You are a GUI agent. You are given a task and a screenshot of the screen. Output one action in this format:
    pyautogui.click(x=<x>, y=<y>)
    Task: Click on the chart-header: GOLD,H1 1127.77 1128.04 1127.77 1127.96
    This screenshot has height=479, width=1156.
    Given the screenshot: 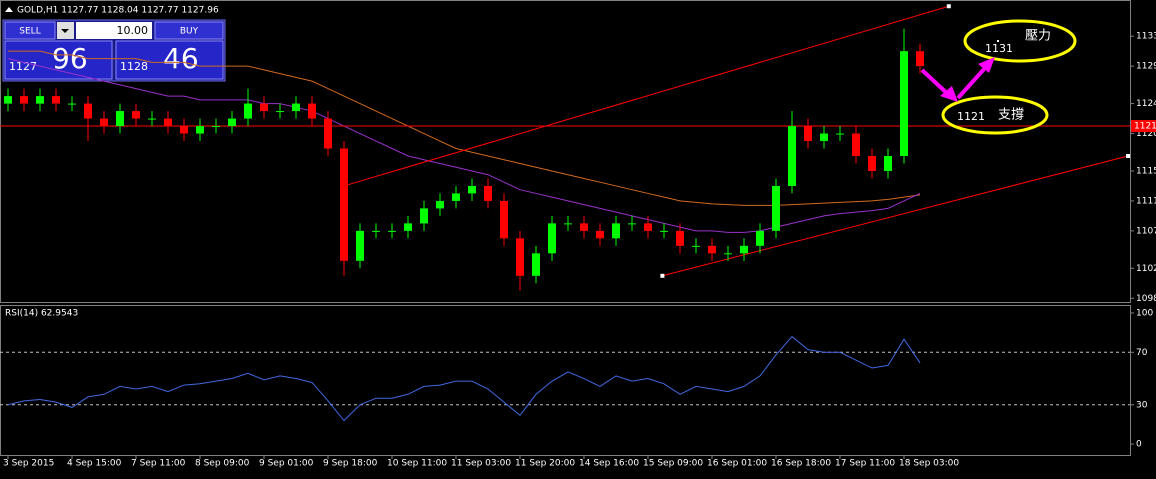 What is the action you would take?
    pyautogui.click(x=118, y=11)
    